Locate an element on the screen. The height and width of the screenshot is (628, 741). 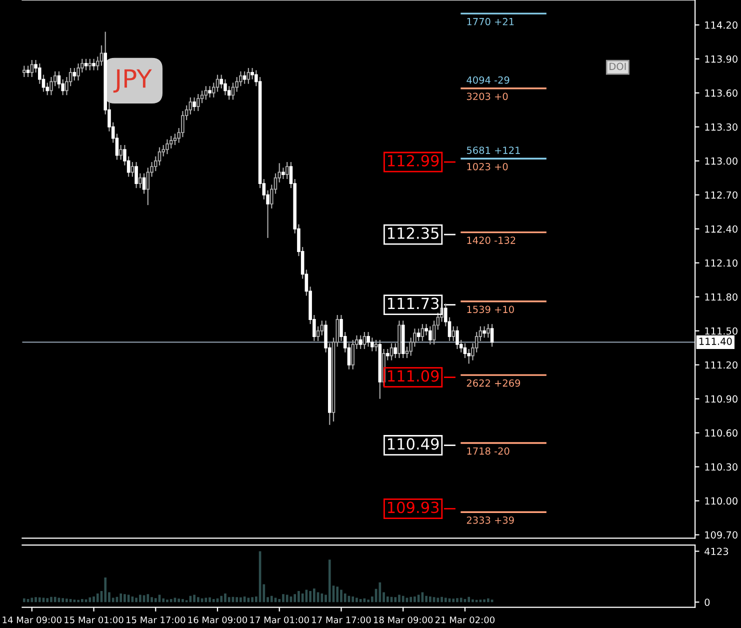
x-tick-label: 15 Mar 17:00 is located at coordinates (156, 620).